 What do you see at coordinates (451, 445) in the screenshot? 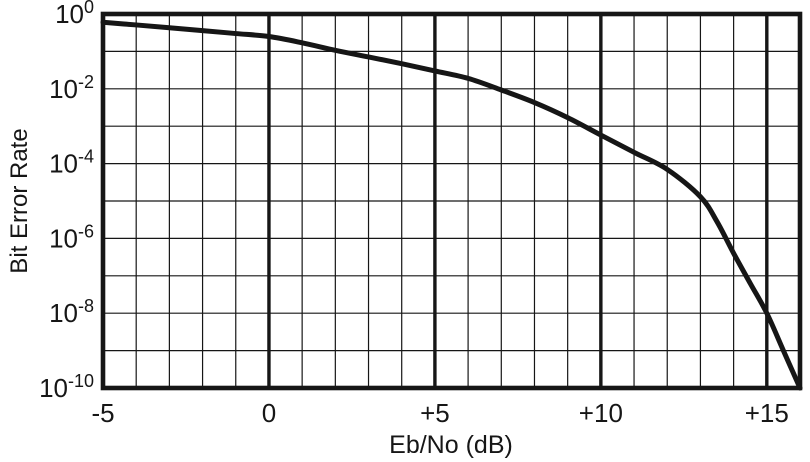
I see `x-axis-title: Eb/No (dB)` at bounding box center [451, 445].